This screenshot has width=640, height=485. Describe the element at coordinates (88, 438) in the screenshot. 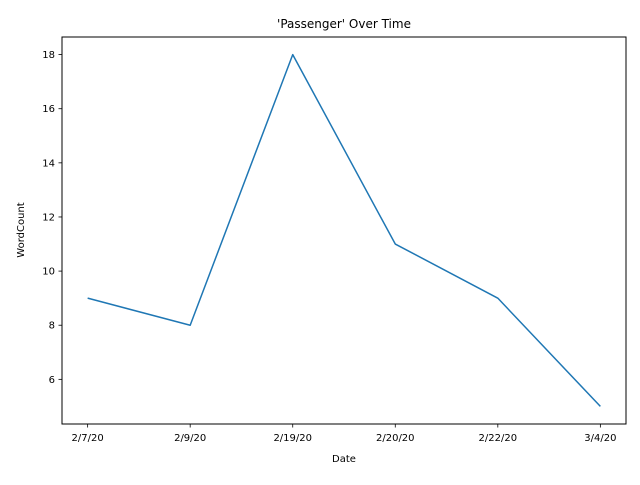

I see `x-tick-label: 2/7/20` at that location.